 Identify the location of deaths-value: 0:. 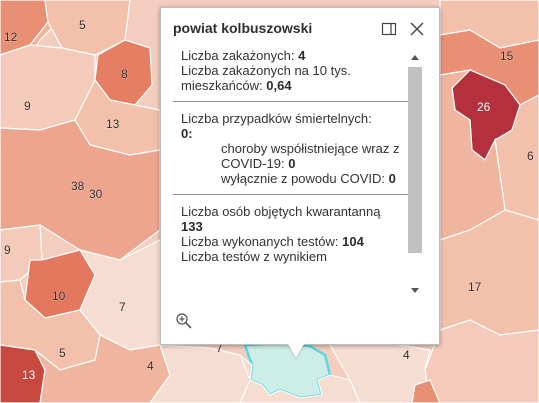
(187, 133).